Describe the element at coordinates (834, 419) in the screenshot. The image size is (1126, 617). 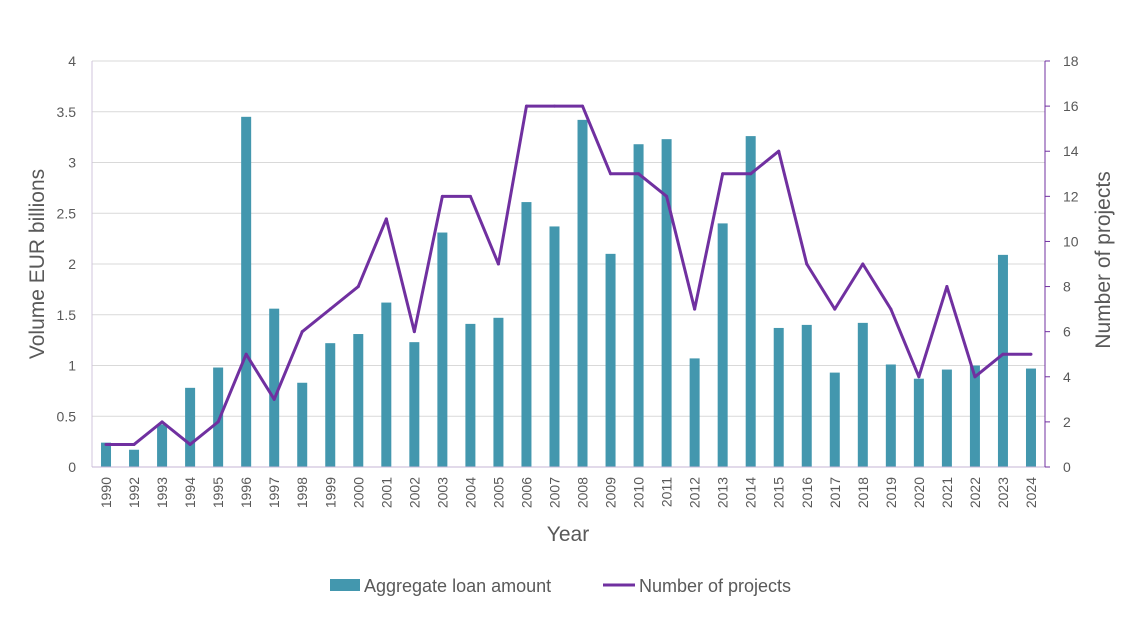
I see `bar-2017` at that location.